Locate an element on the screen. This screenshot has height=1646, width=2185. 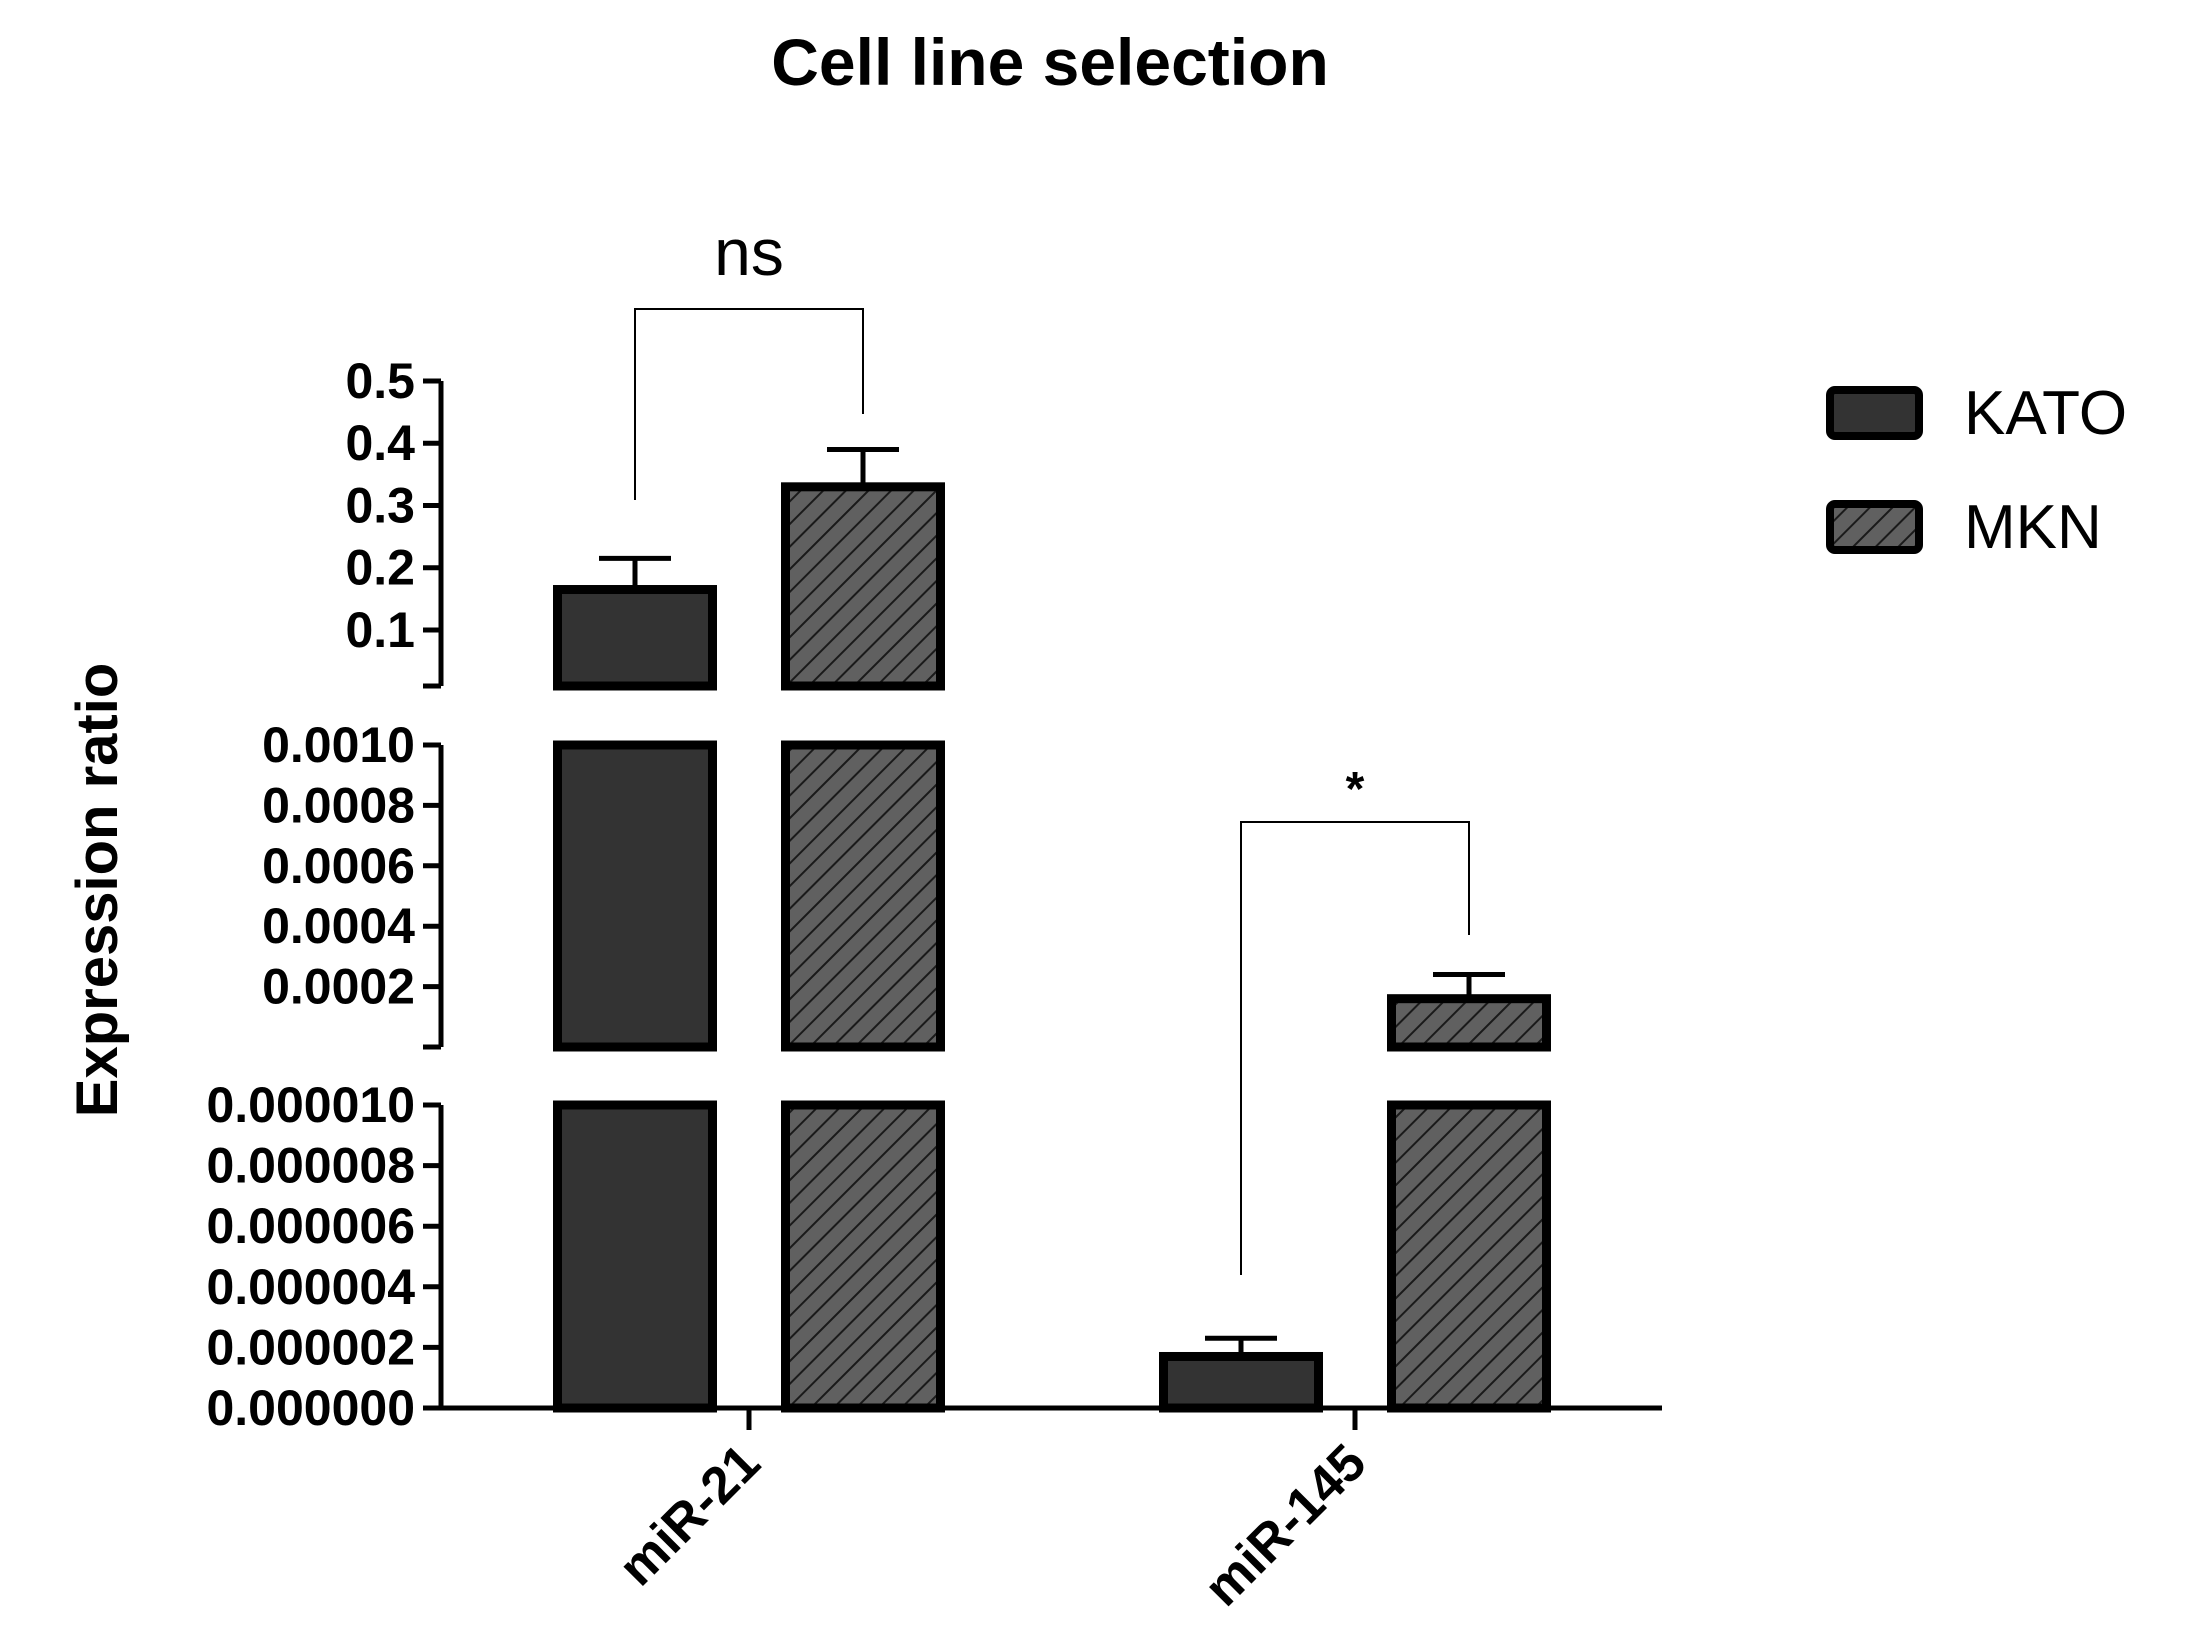
y-tick-label: 0.0006 is located at coordinates (338, 866).